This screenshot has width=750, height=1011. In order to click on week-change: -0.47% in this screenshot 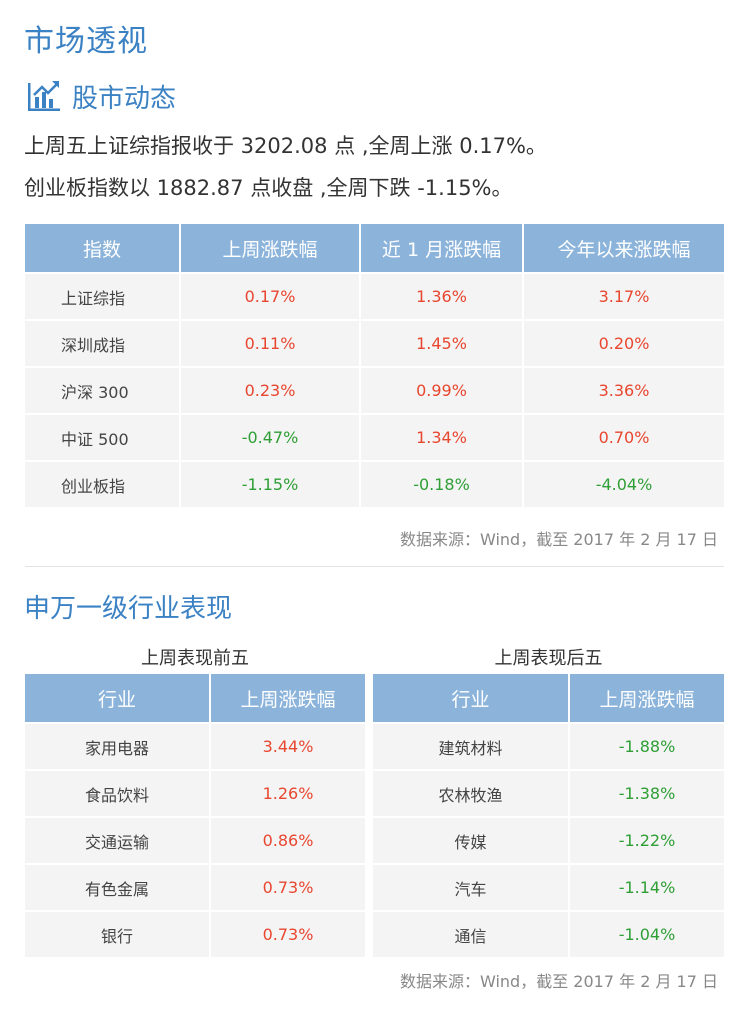, I will do `click(271, 436)`.